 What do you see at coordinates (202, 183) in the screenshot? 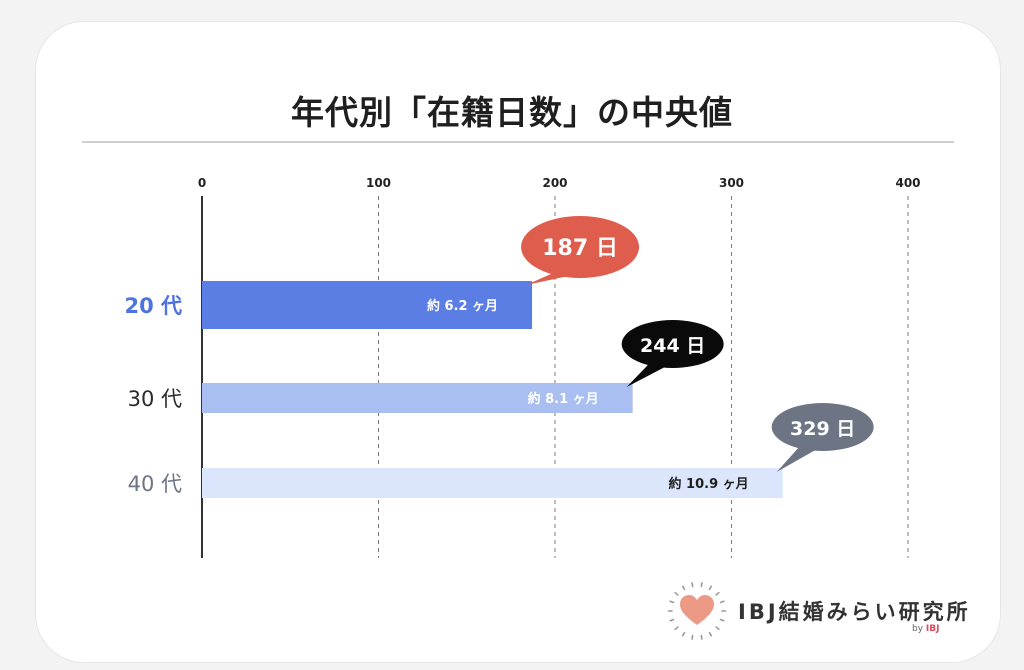
I see `x-tick-label: 0` at bounding box center [202, 183].